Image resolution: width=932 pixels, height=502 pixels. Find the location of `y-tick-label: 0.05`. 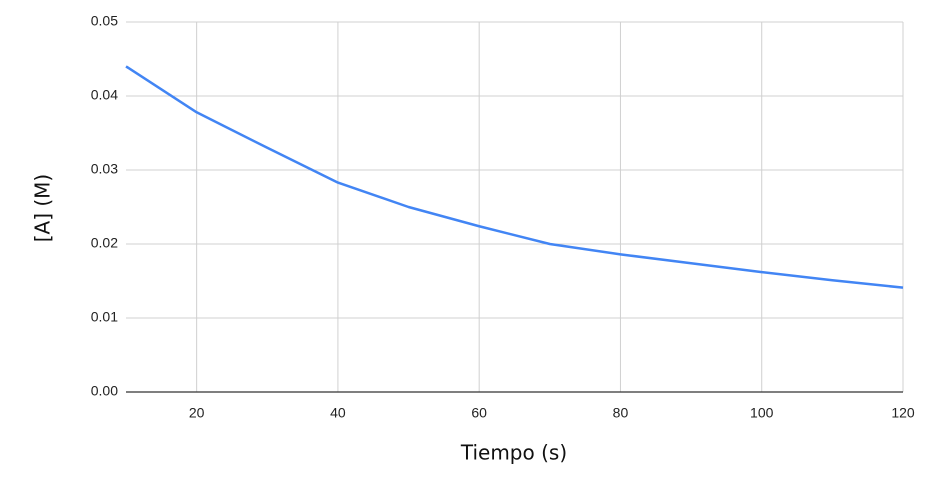

y-tick-label: 0.05 is located at coordinates (104, 21).